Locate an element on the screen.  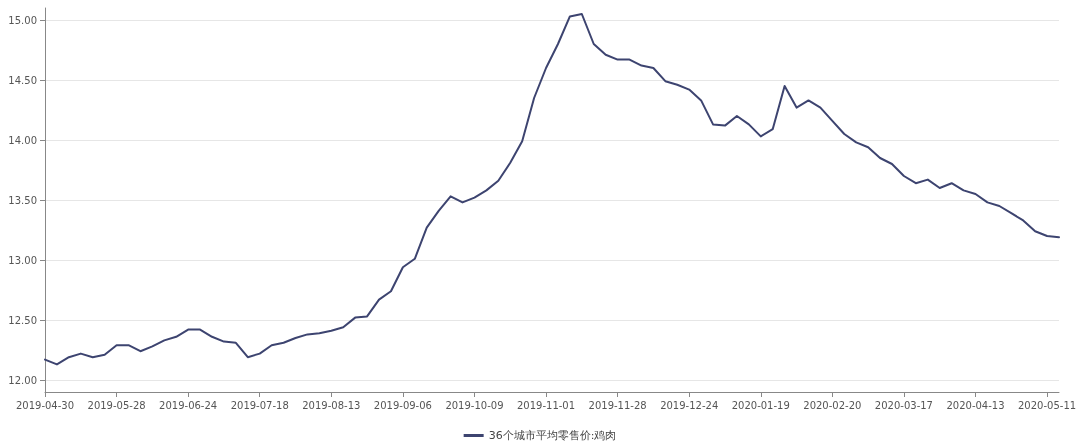
x-tick-label: 2020-01-19 is located at coordinates (760, 405).